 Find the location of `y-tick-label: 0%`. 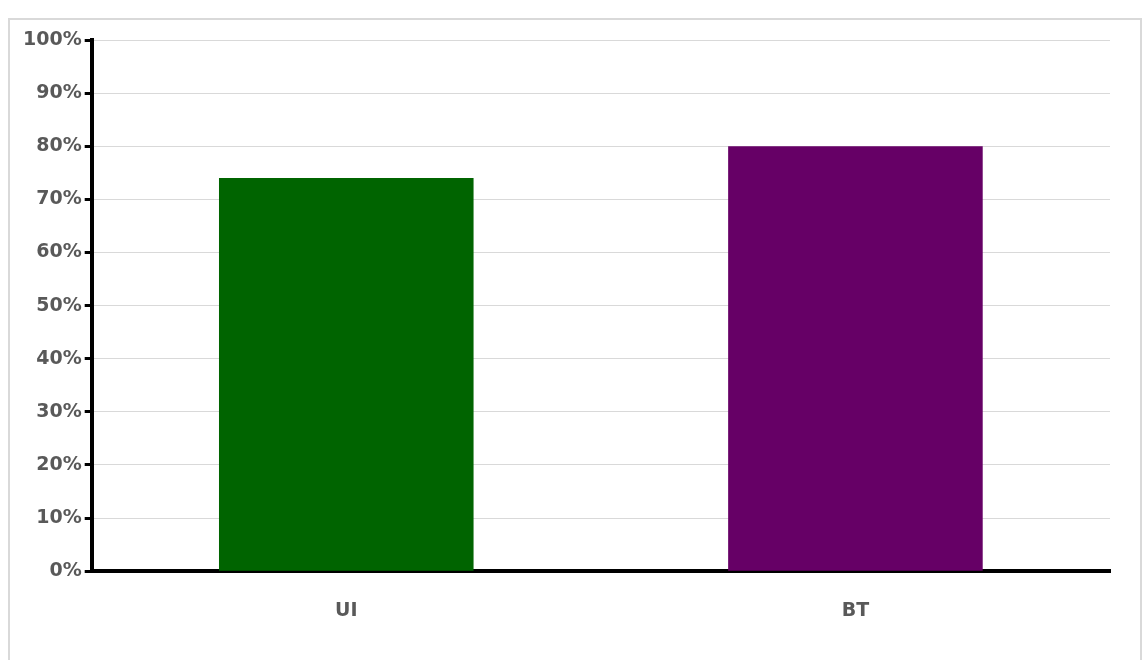

y-tick-label: 0% is located at coordinates (65, 569).